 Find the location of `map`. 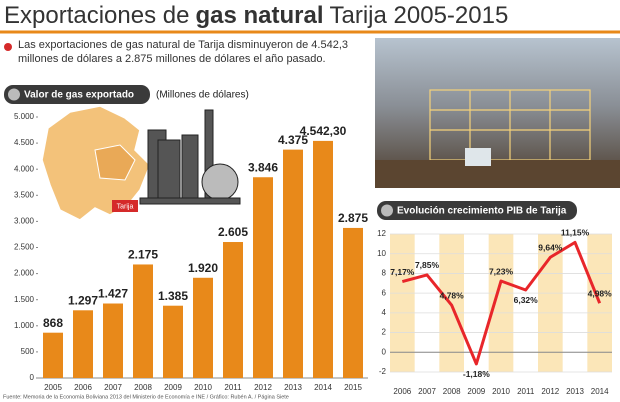

map is located at coordinates (96, 163).